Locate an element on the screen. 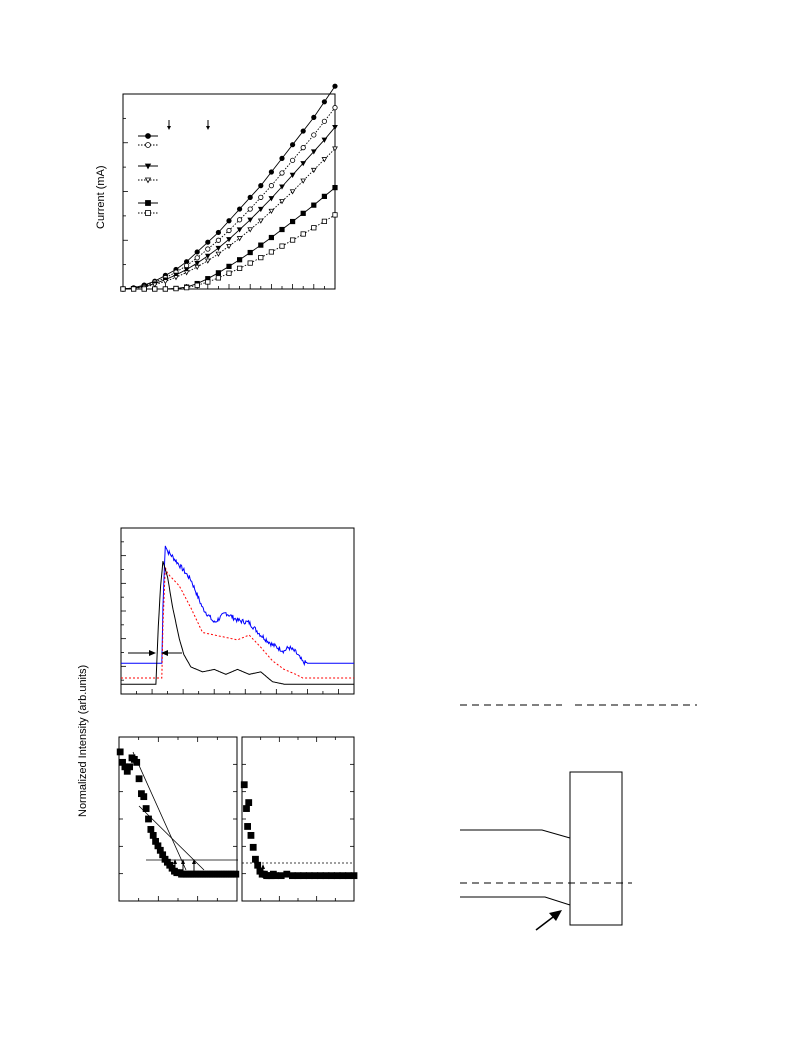 The width and height of the screenshot is (793, 1064). top-legend is located at coordinates (148, 174).